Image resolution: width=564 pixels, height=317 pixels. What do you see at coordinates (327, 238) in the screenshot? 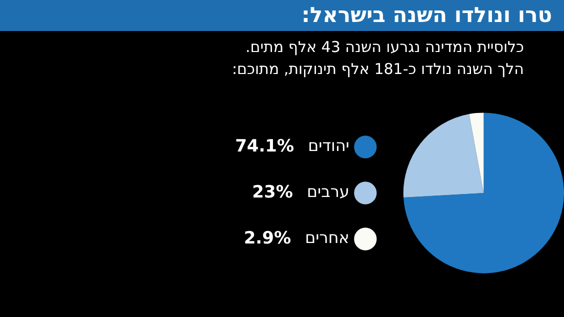
I see `legend-label: אחרים` at bounding box center [327, 238].